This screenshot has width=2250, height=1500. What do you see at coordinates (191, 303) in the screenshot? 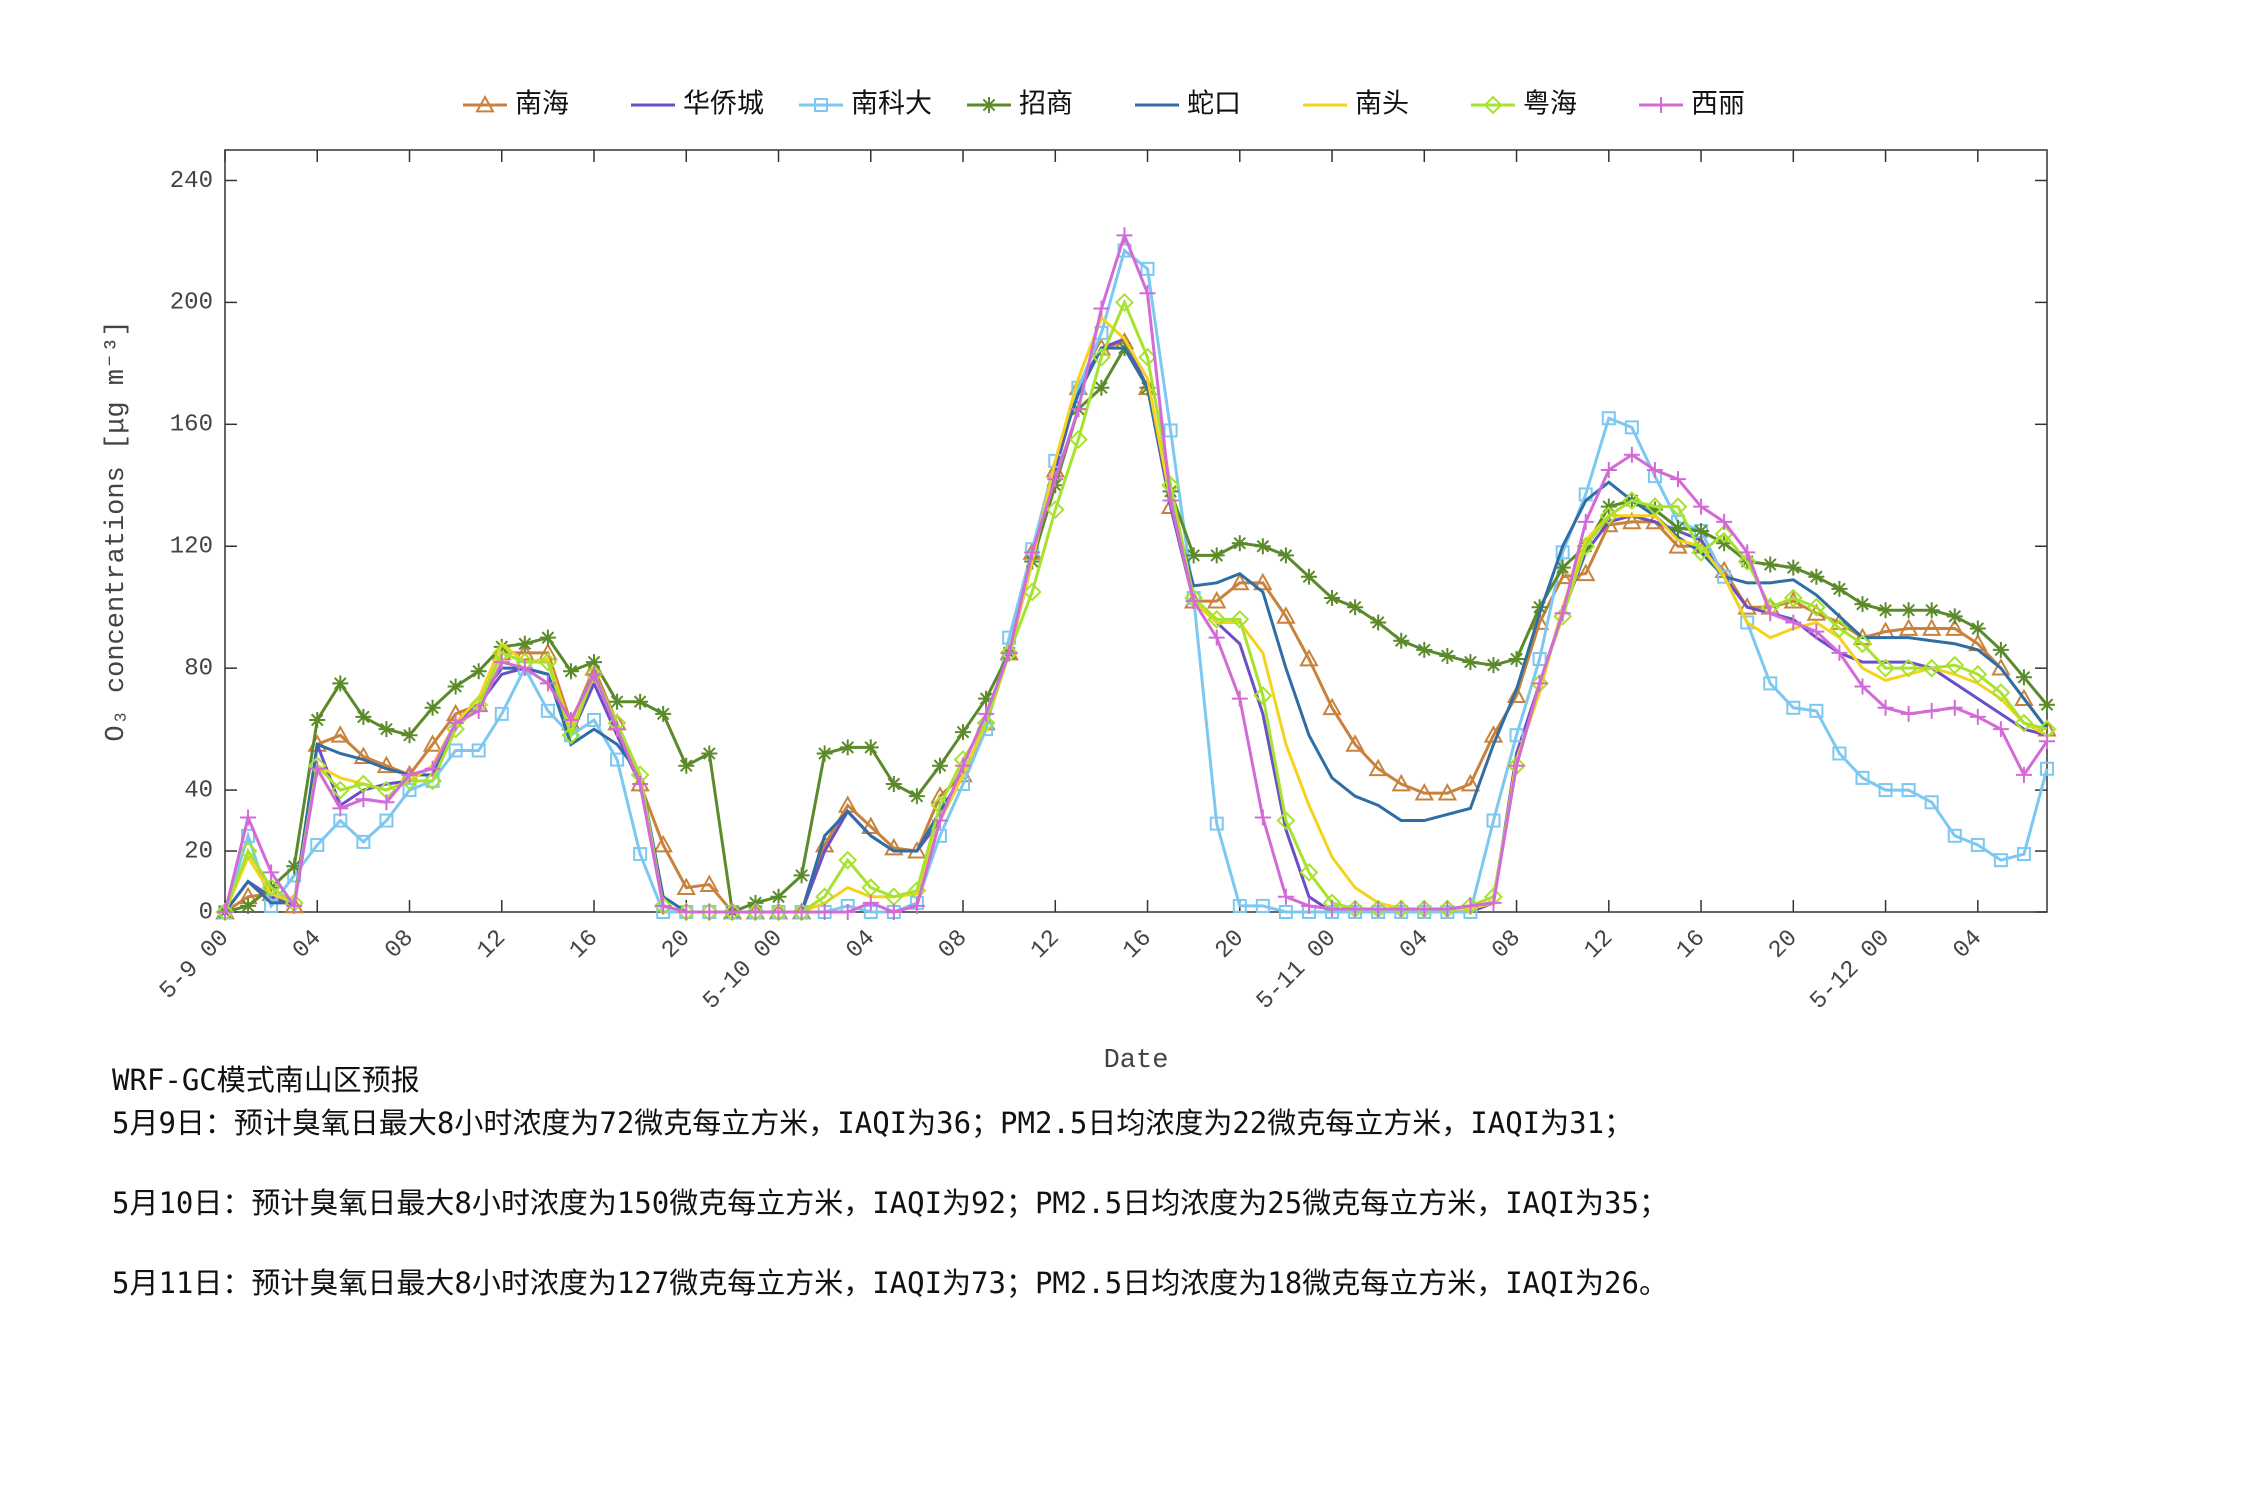
I see `y-tick-label: 200` at bounding box center [191, 303].